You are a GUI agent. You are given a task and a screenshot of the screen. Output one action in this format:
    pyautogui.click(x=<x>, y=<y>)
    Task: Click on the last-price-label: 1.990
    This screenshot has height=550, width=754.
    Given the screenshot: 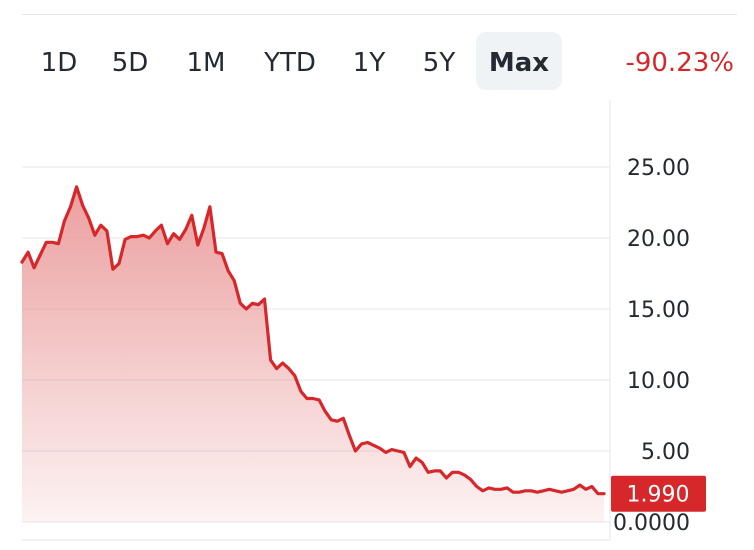 What is the action you would take?
    pyautogui.click(x=658, y=495)
    